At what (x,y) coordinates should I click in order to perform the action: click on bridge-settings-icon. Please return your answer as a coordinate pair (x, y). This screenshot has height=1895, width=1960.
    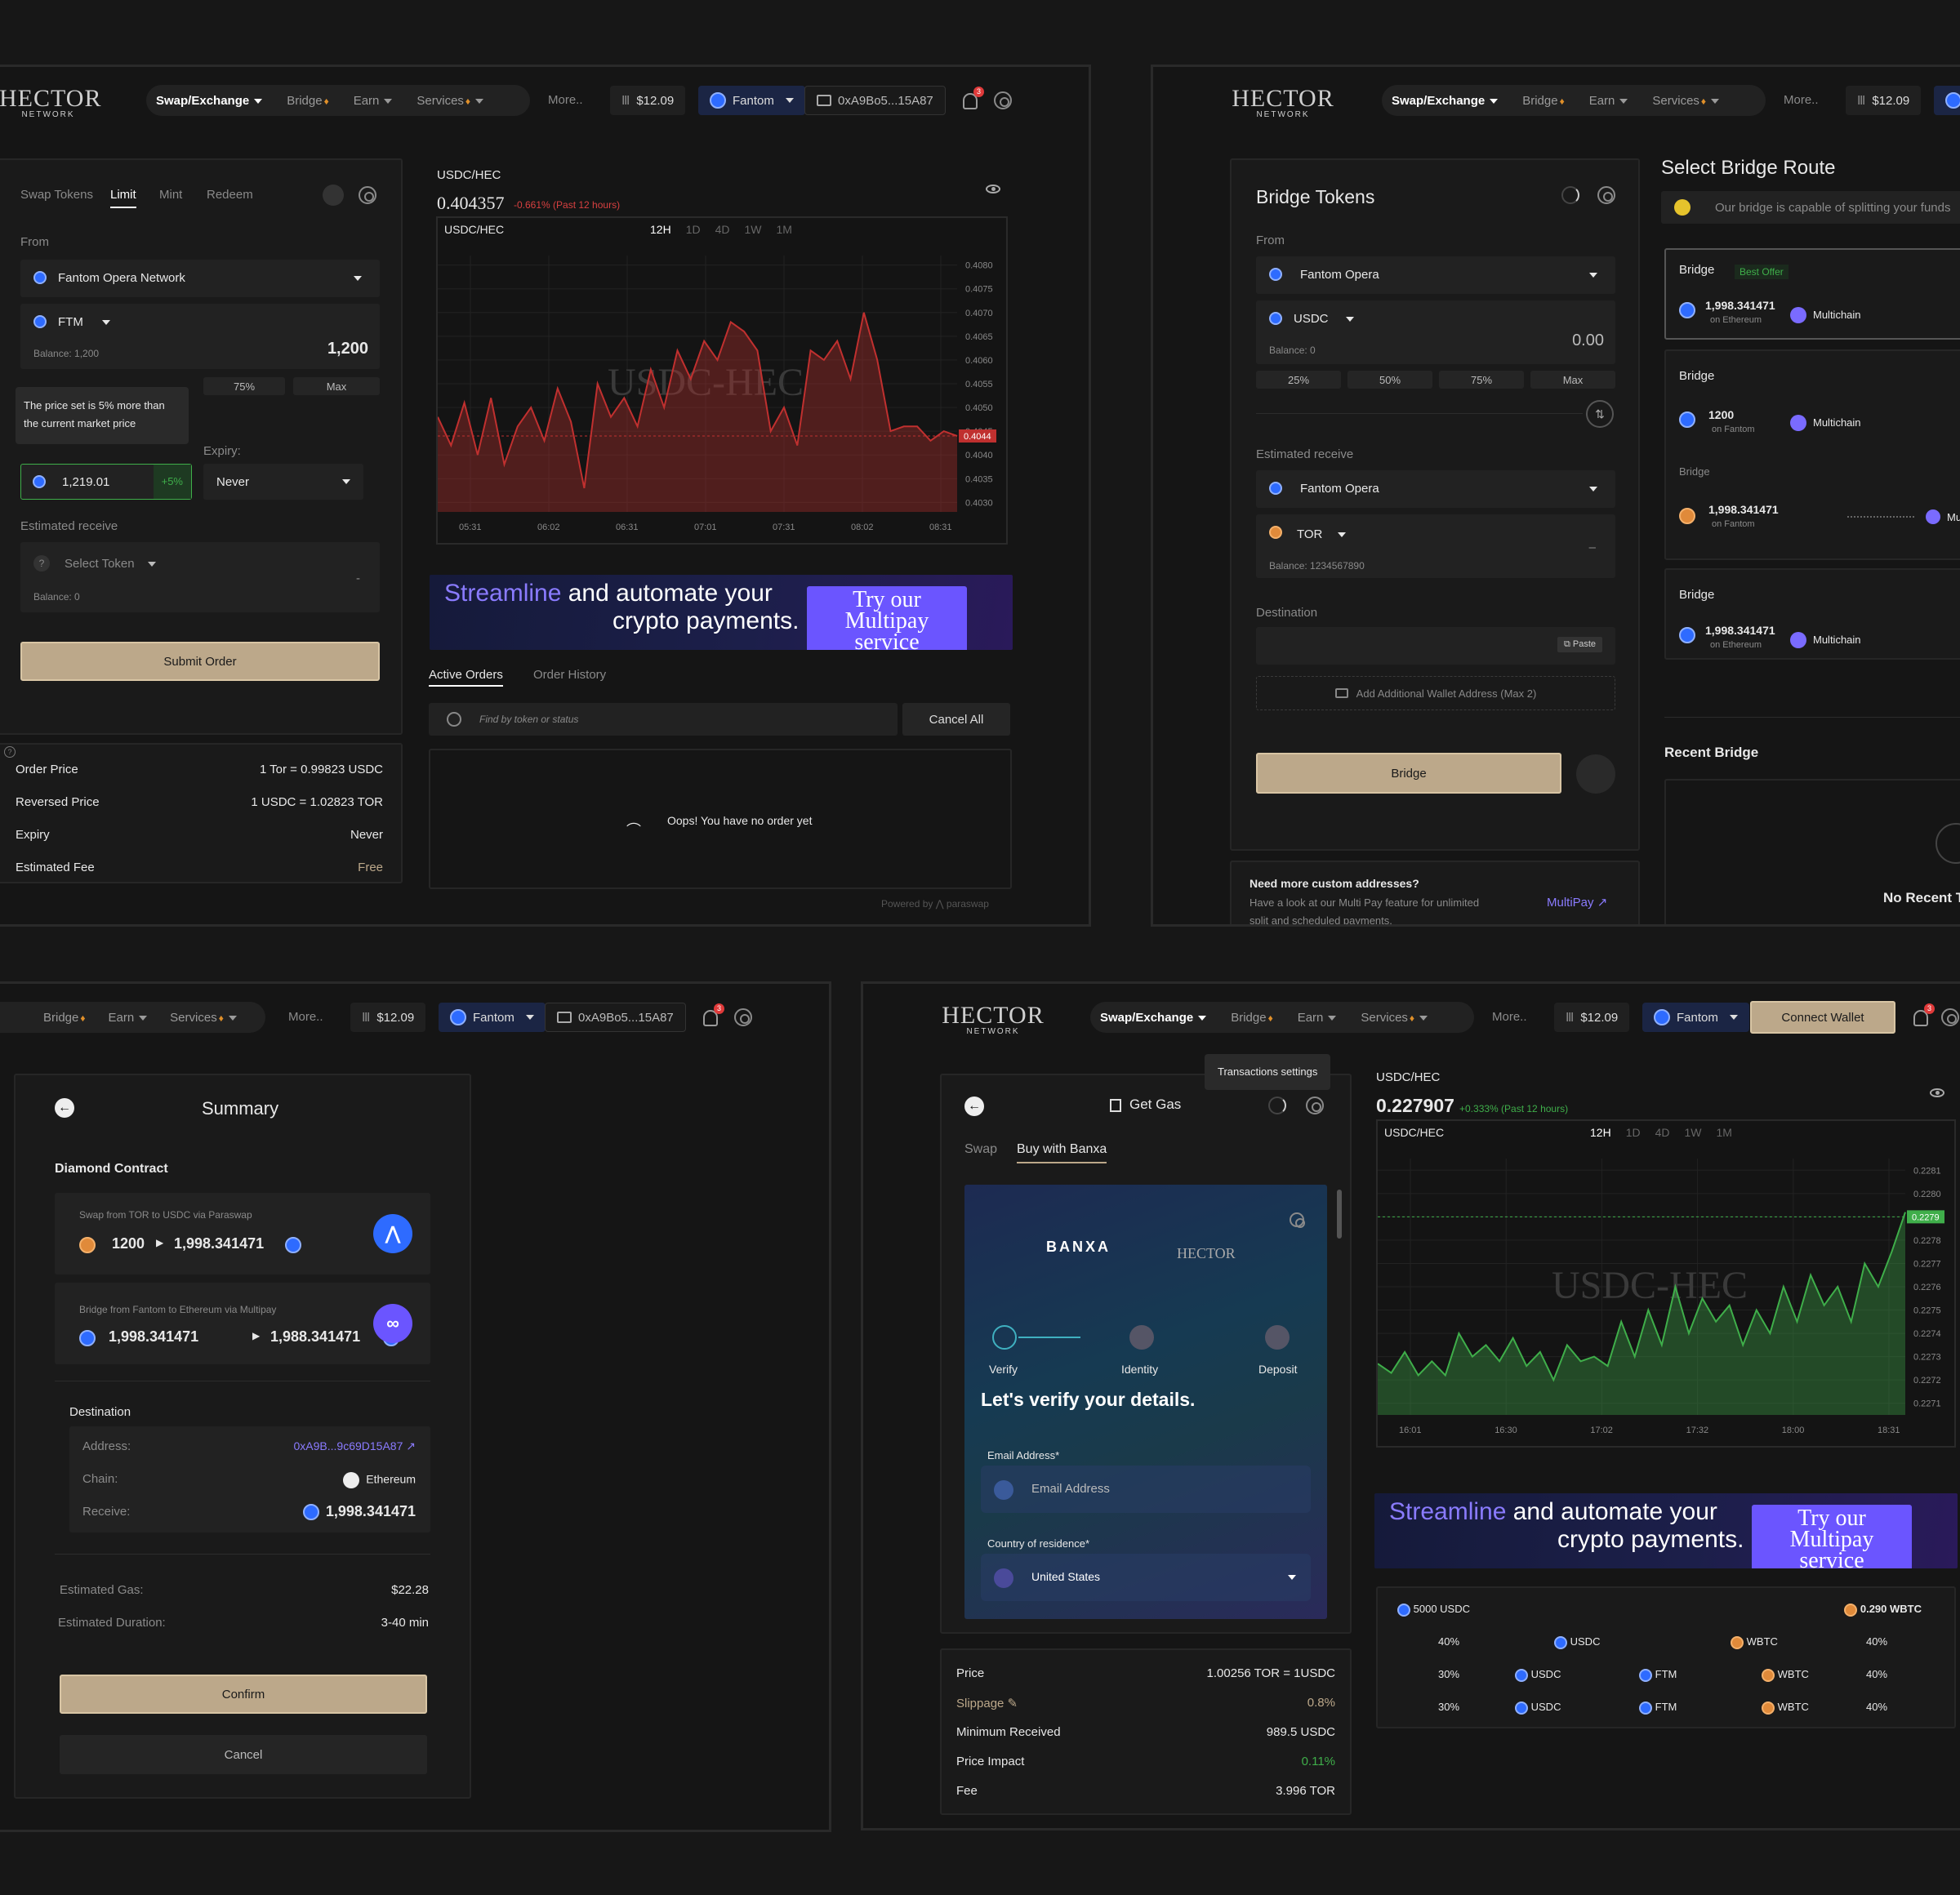
    Looking at the image, I should click on (1606, 195).